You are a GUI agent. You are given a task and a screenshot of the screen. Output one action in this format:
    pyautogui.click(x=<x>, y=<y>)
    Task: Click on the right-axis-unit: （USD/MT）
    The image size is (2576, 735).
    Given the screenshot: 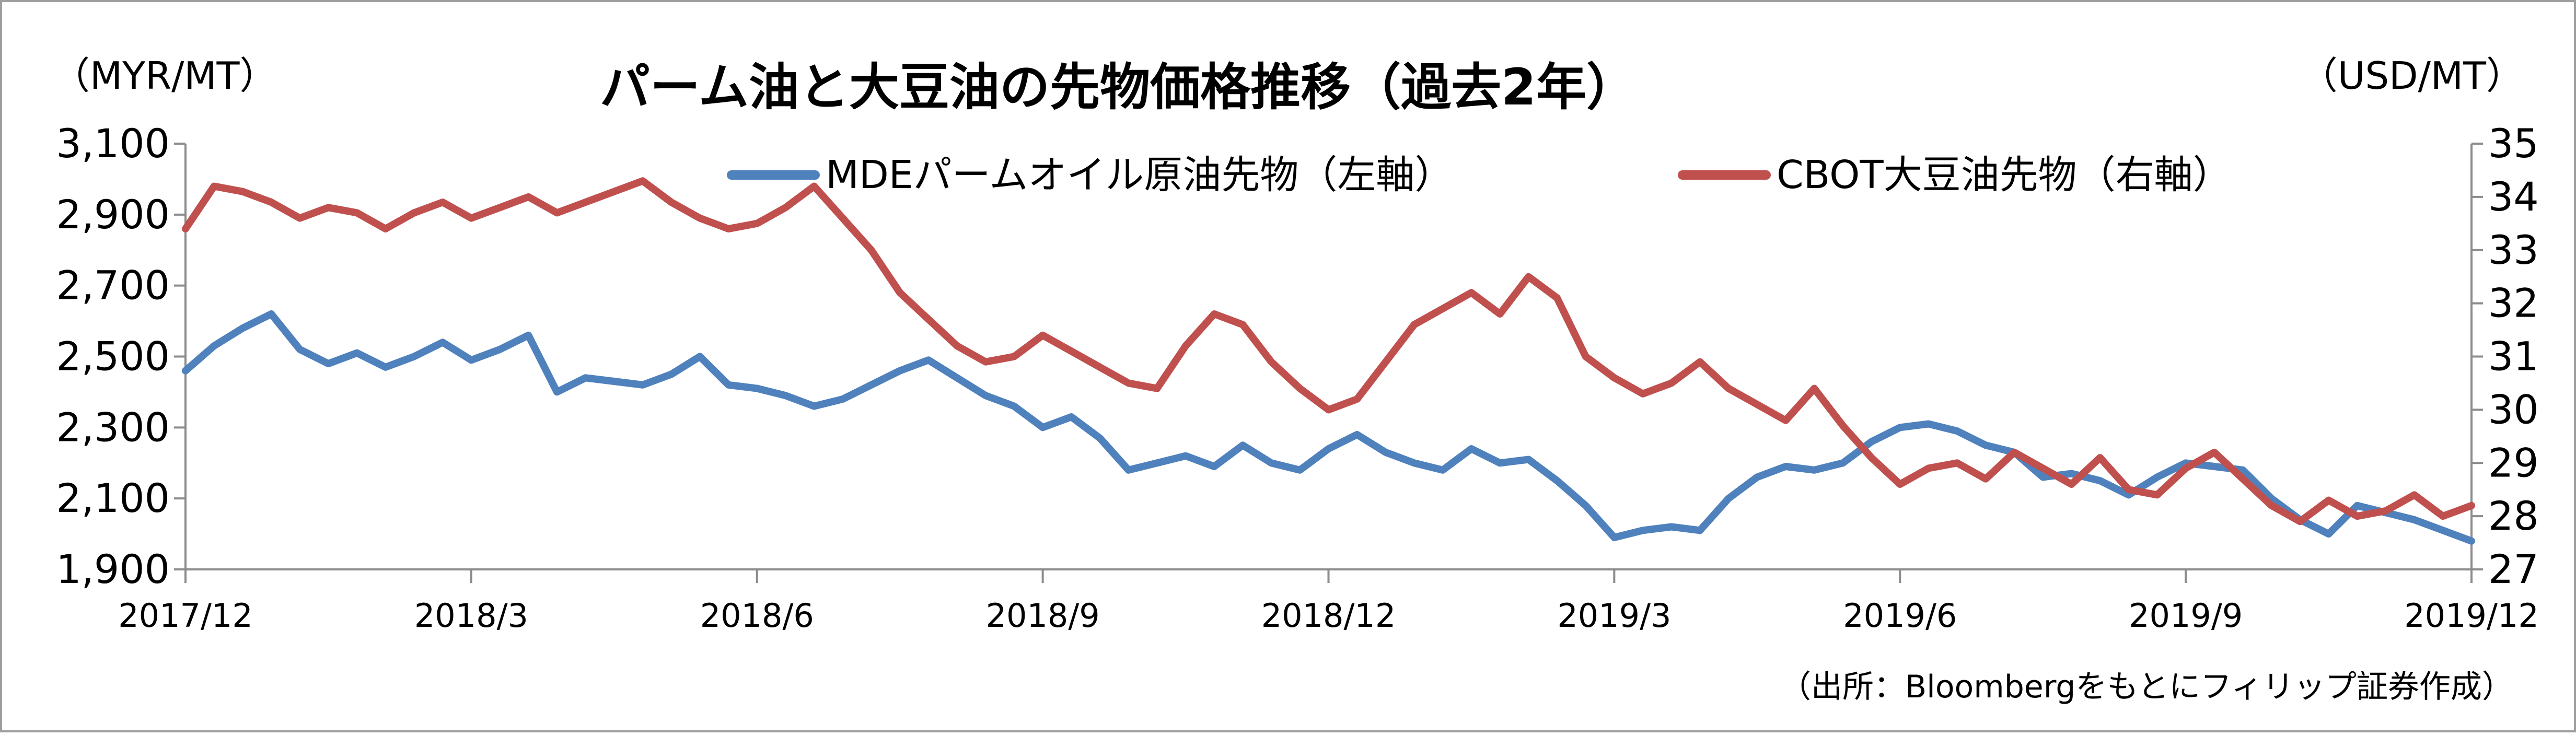 What is the action you would take?
    pyautogui.click(x=2412, y=76)
    